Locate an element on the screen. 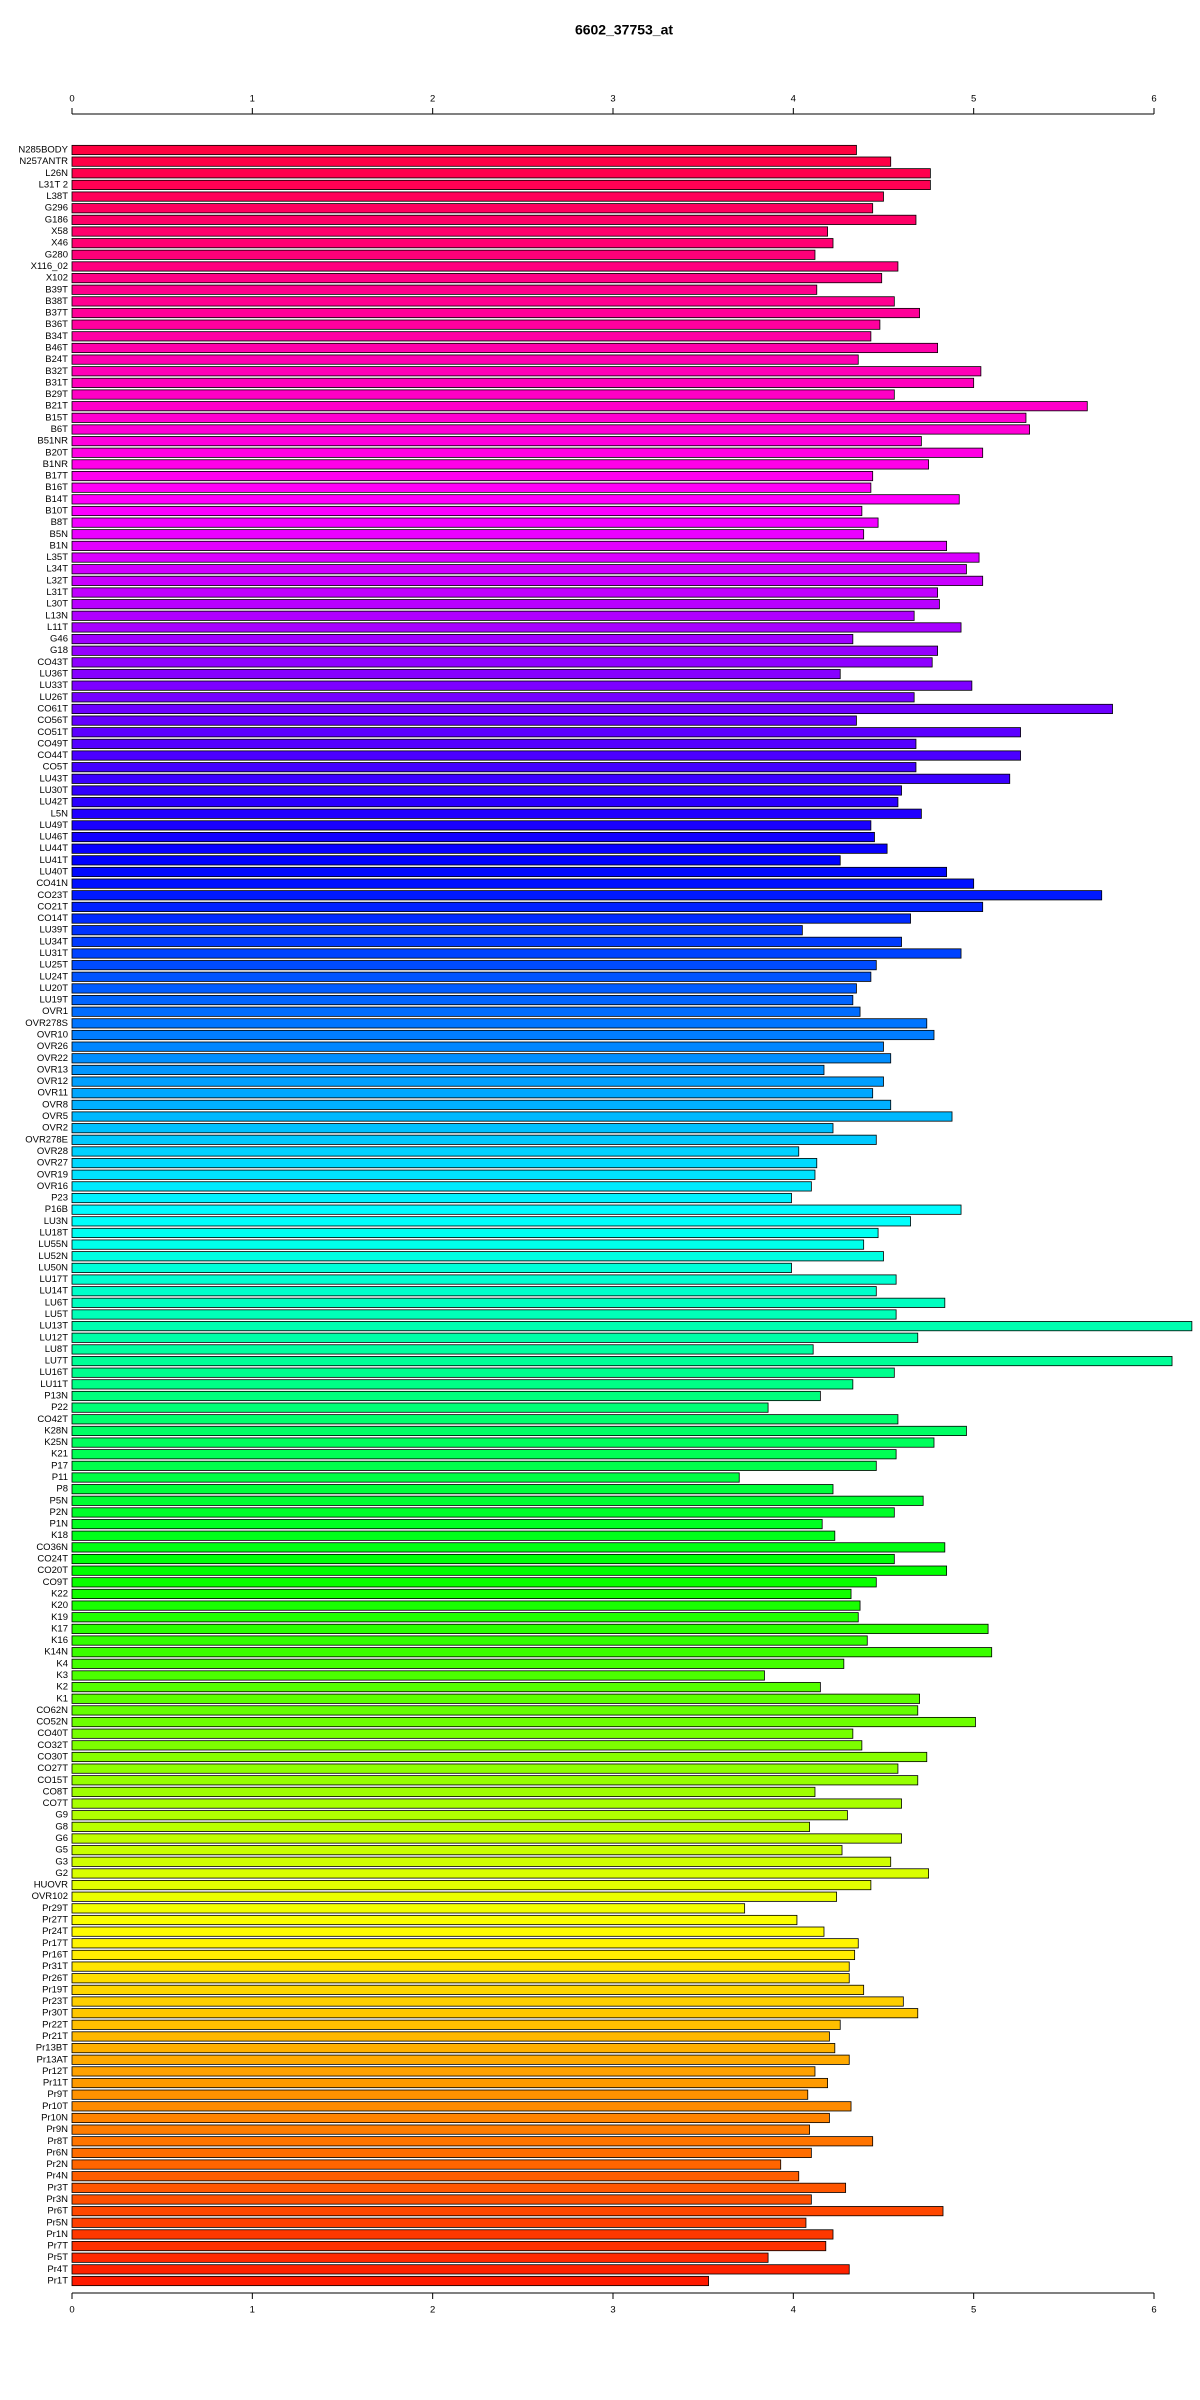 The width and height of the screenshot is (1200, 2400). y-tick-label: OVR5 is located at coordinates (55, 1116).